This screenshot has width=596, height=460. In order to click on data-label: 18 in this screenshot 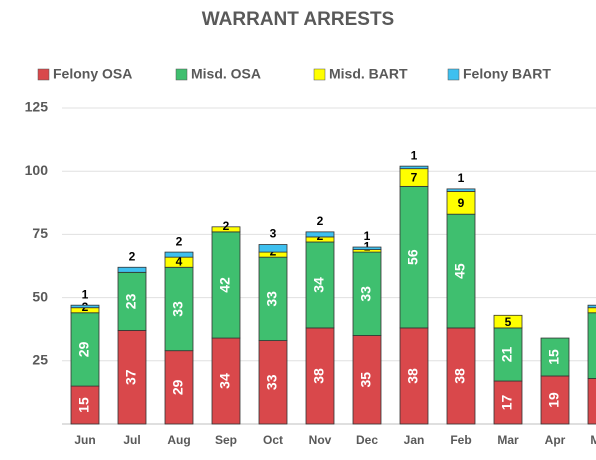, I will do `click(594, 401)`.